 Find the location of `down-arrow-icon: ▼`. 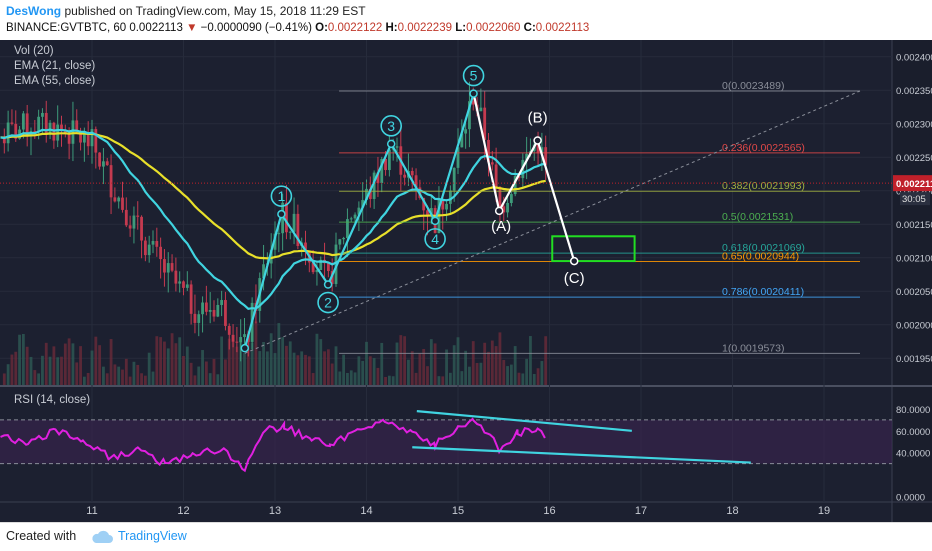

down-arrow-icon: ▼ is located at coordinates (192, 28).